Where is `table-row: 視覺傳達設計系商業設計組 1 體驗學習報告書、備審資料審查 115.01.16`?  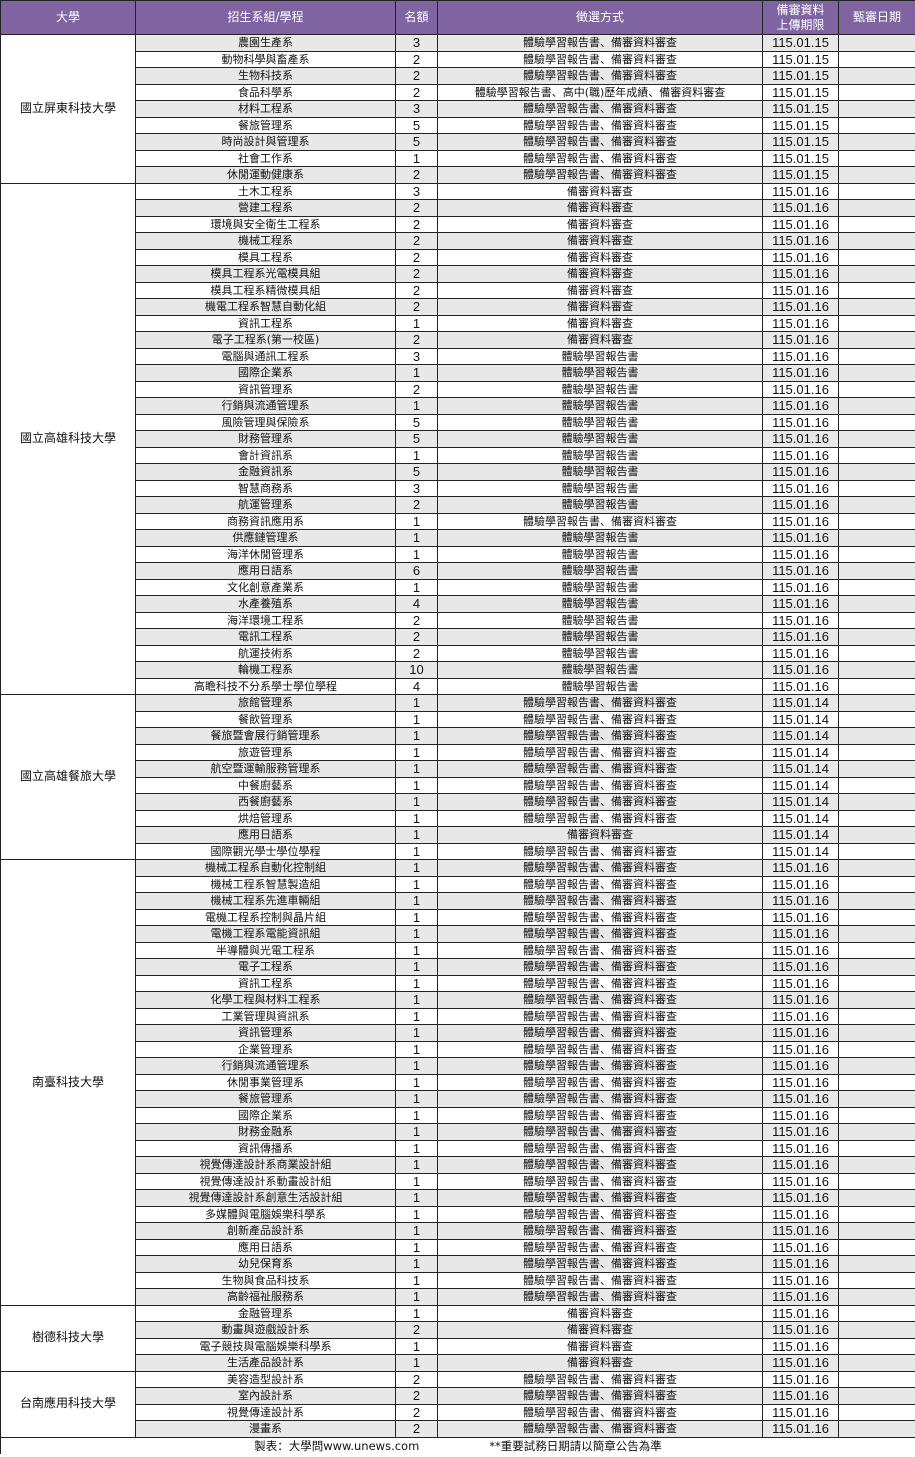 table-row: 視覺傳達設計系商業設計組 1 體驗學習報告書、備審資料審查 115.01.16 is located at coordinates (458, 1165).